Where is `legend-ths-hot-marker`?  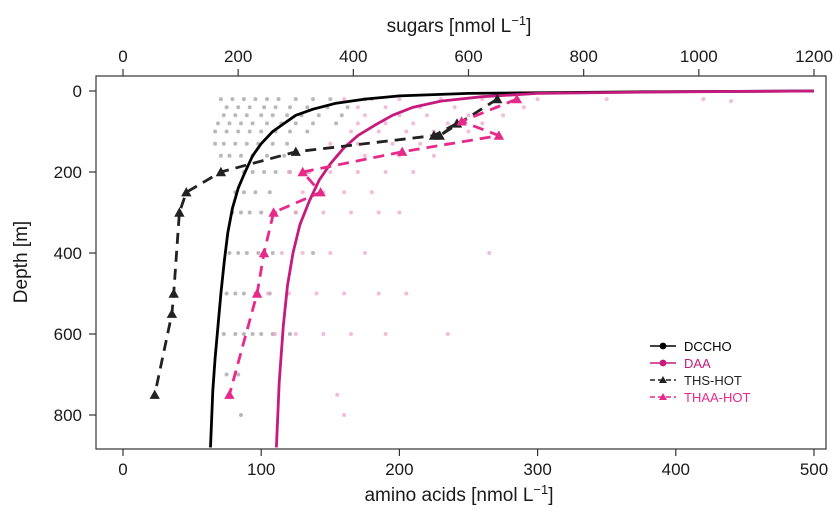
legend-ths-hot-marker is located at coordinates (663, 379).